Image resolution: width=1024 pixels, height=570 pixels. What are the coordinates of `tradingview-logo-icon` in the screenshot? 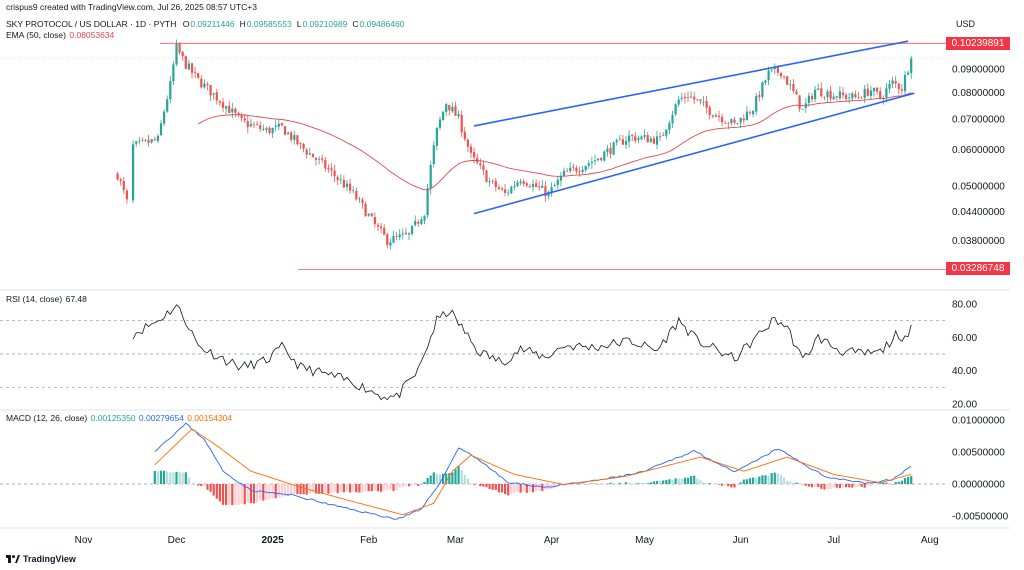 It's located at (13, 559).